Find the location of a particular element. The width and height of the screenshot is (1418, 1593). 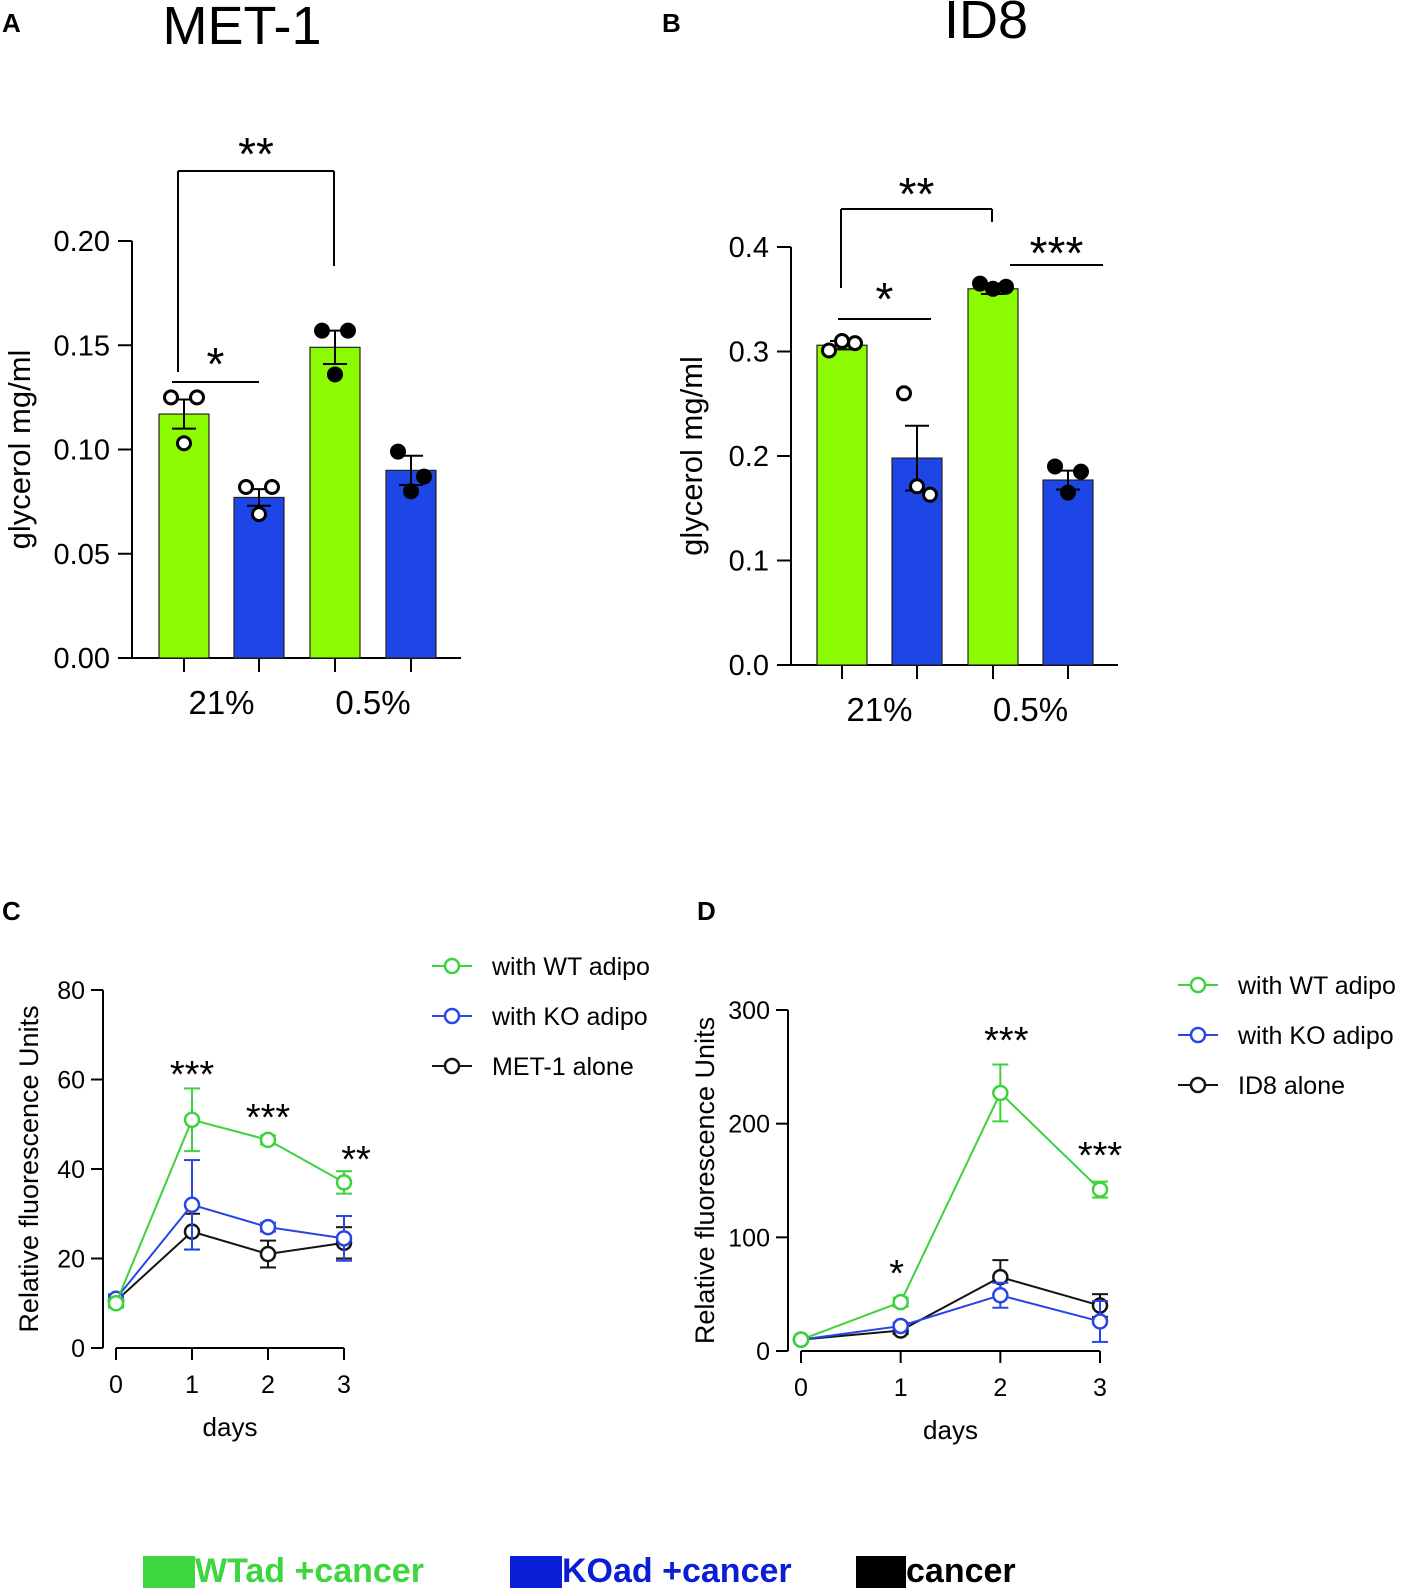

panel-c-legend-label: with KO adipo is located at coordinates (569, 1017).